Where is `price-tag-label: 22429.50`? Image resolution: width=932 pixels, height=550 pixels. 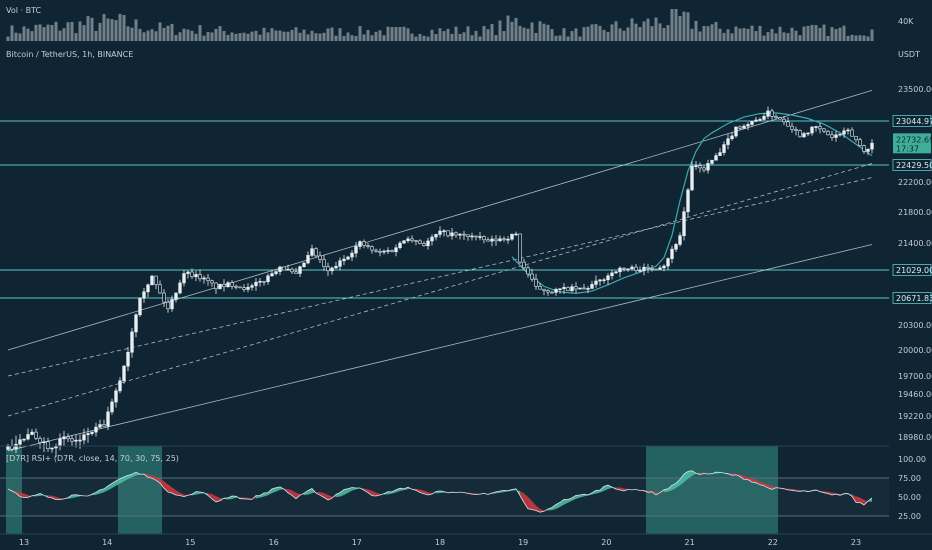
price-tag-label: 22429.50 is located at coordinates (914, 165).